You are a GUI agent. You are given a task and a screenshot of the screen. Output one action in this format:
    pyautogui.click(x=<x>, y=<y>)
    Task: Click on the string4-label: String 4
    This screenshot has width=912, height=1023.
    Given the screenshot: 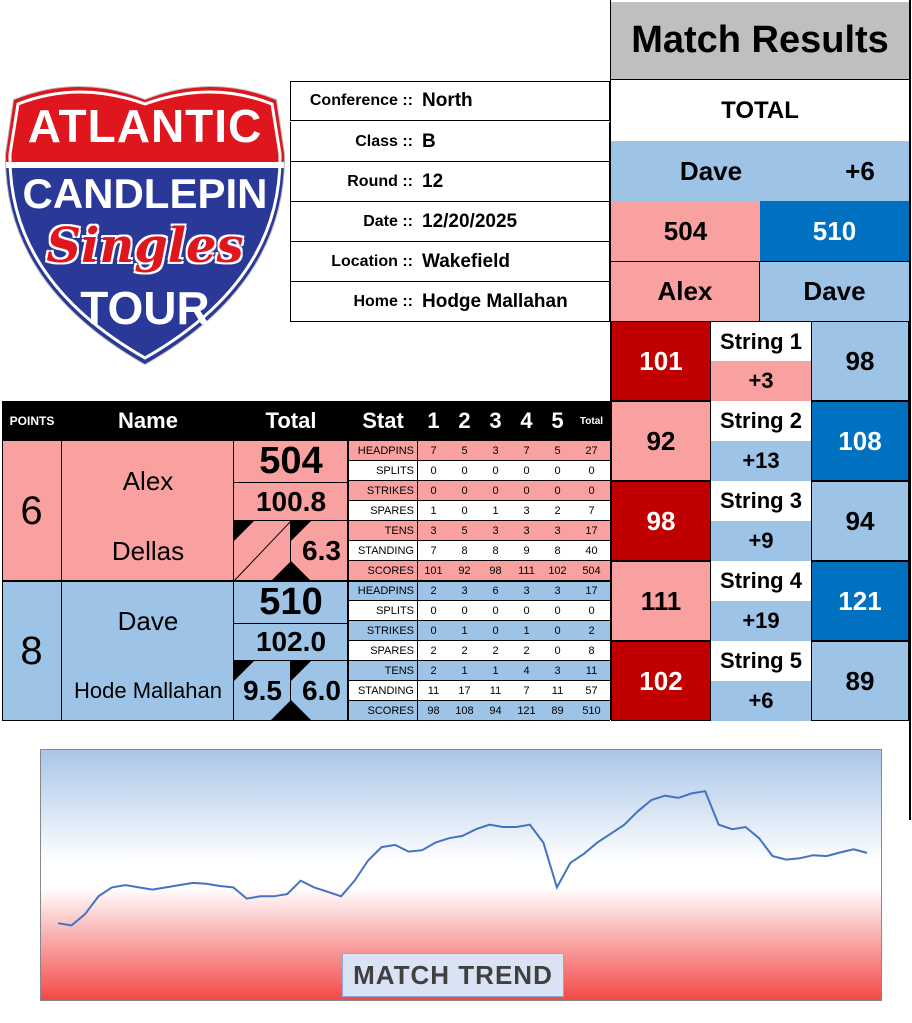 What is the action you would take?
    pyautogui.click(x=761, y=581)
    